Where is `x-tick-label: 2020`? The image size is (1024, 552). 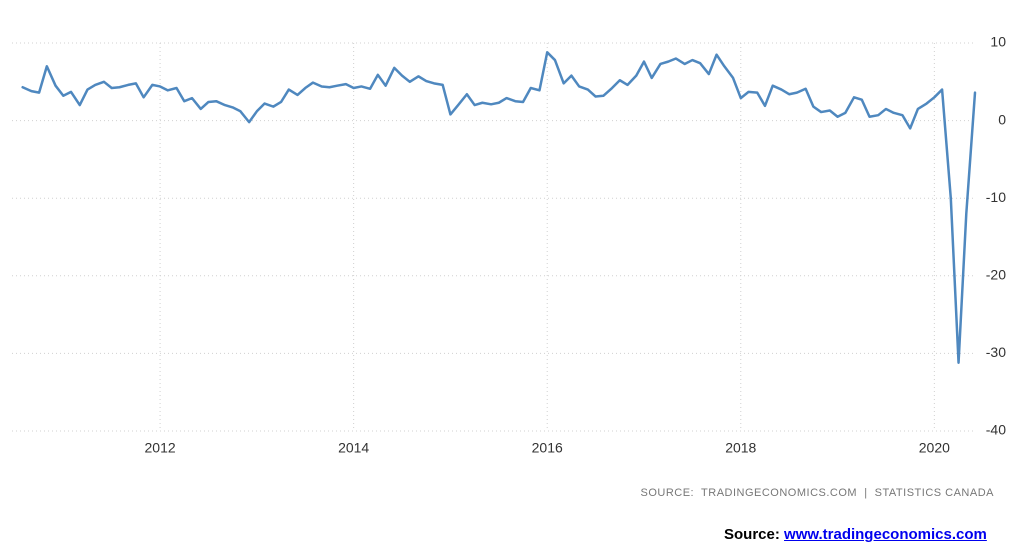
x-tick-label: 2020 is located at coordinates (934, 448).